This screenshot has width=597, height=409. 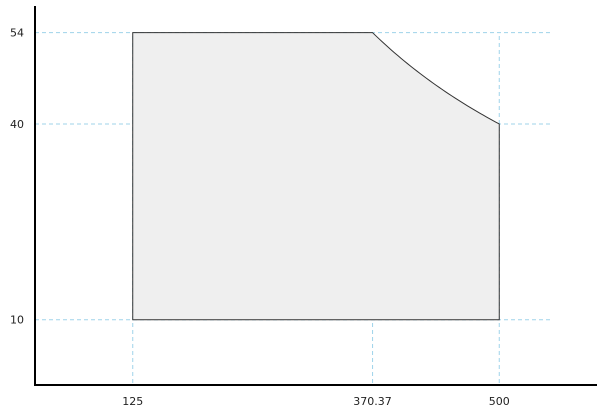 What do you see at coordinates (132, 401) in the screenshot?
I see `x-tick-label: 125` at bounding box center [132, 401].